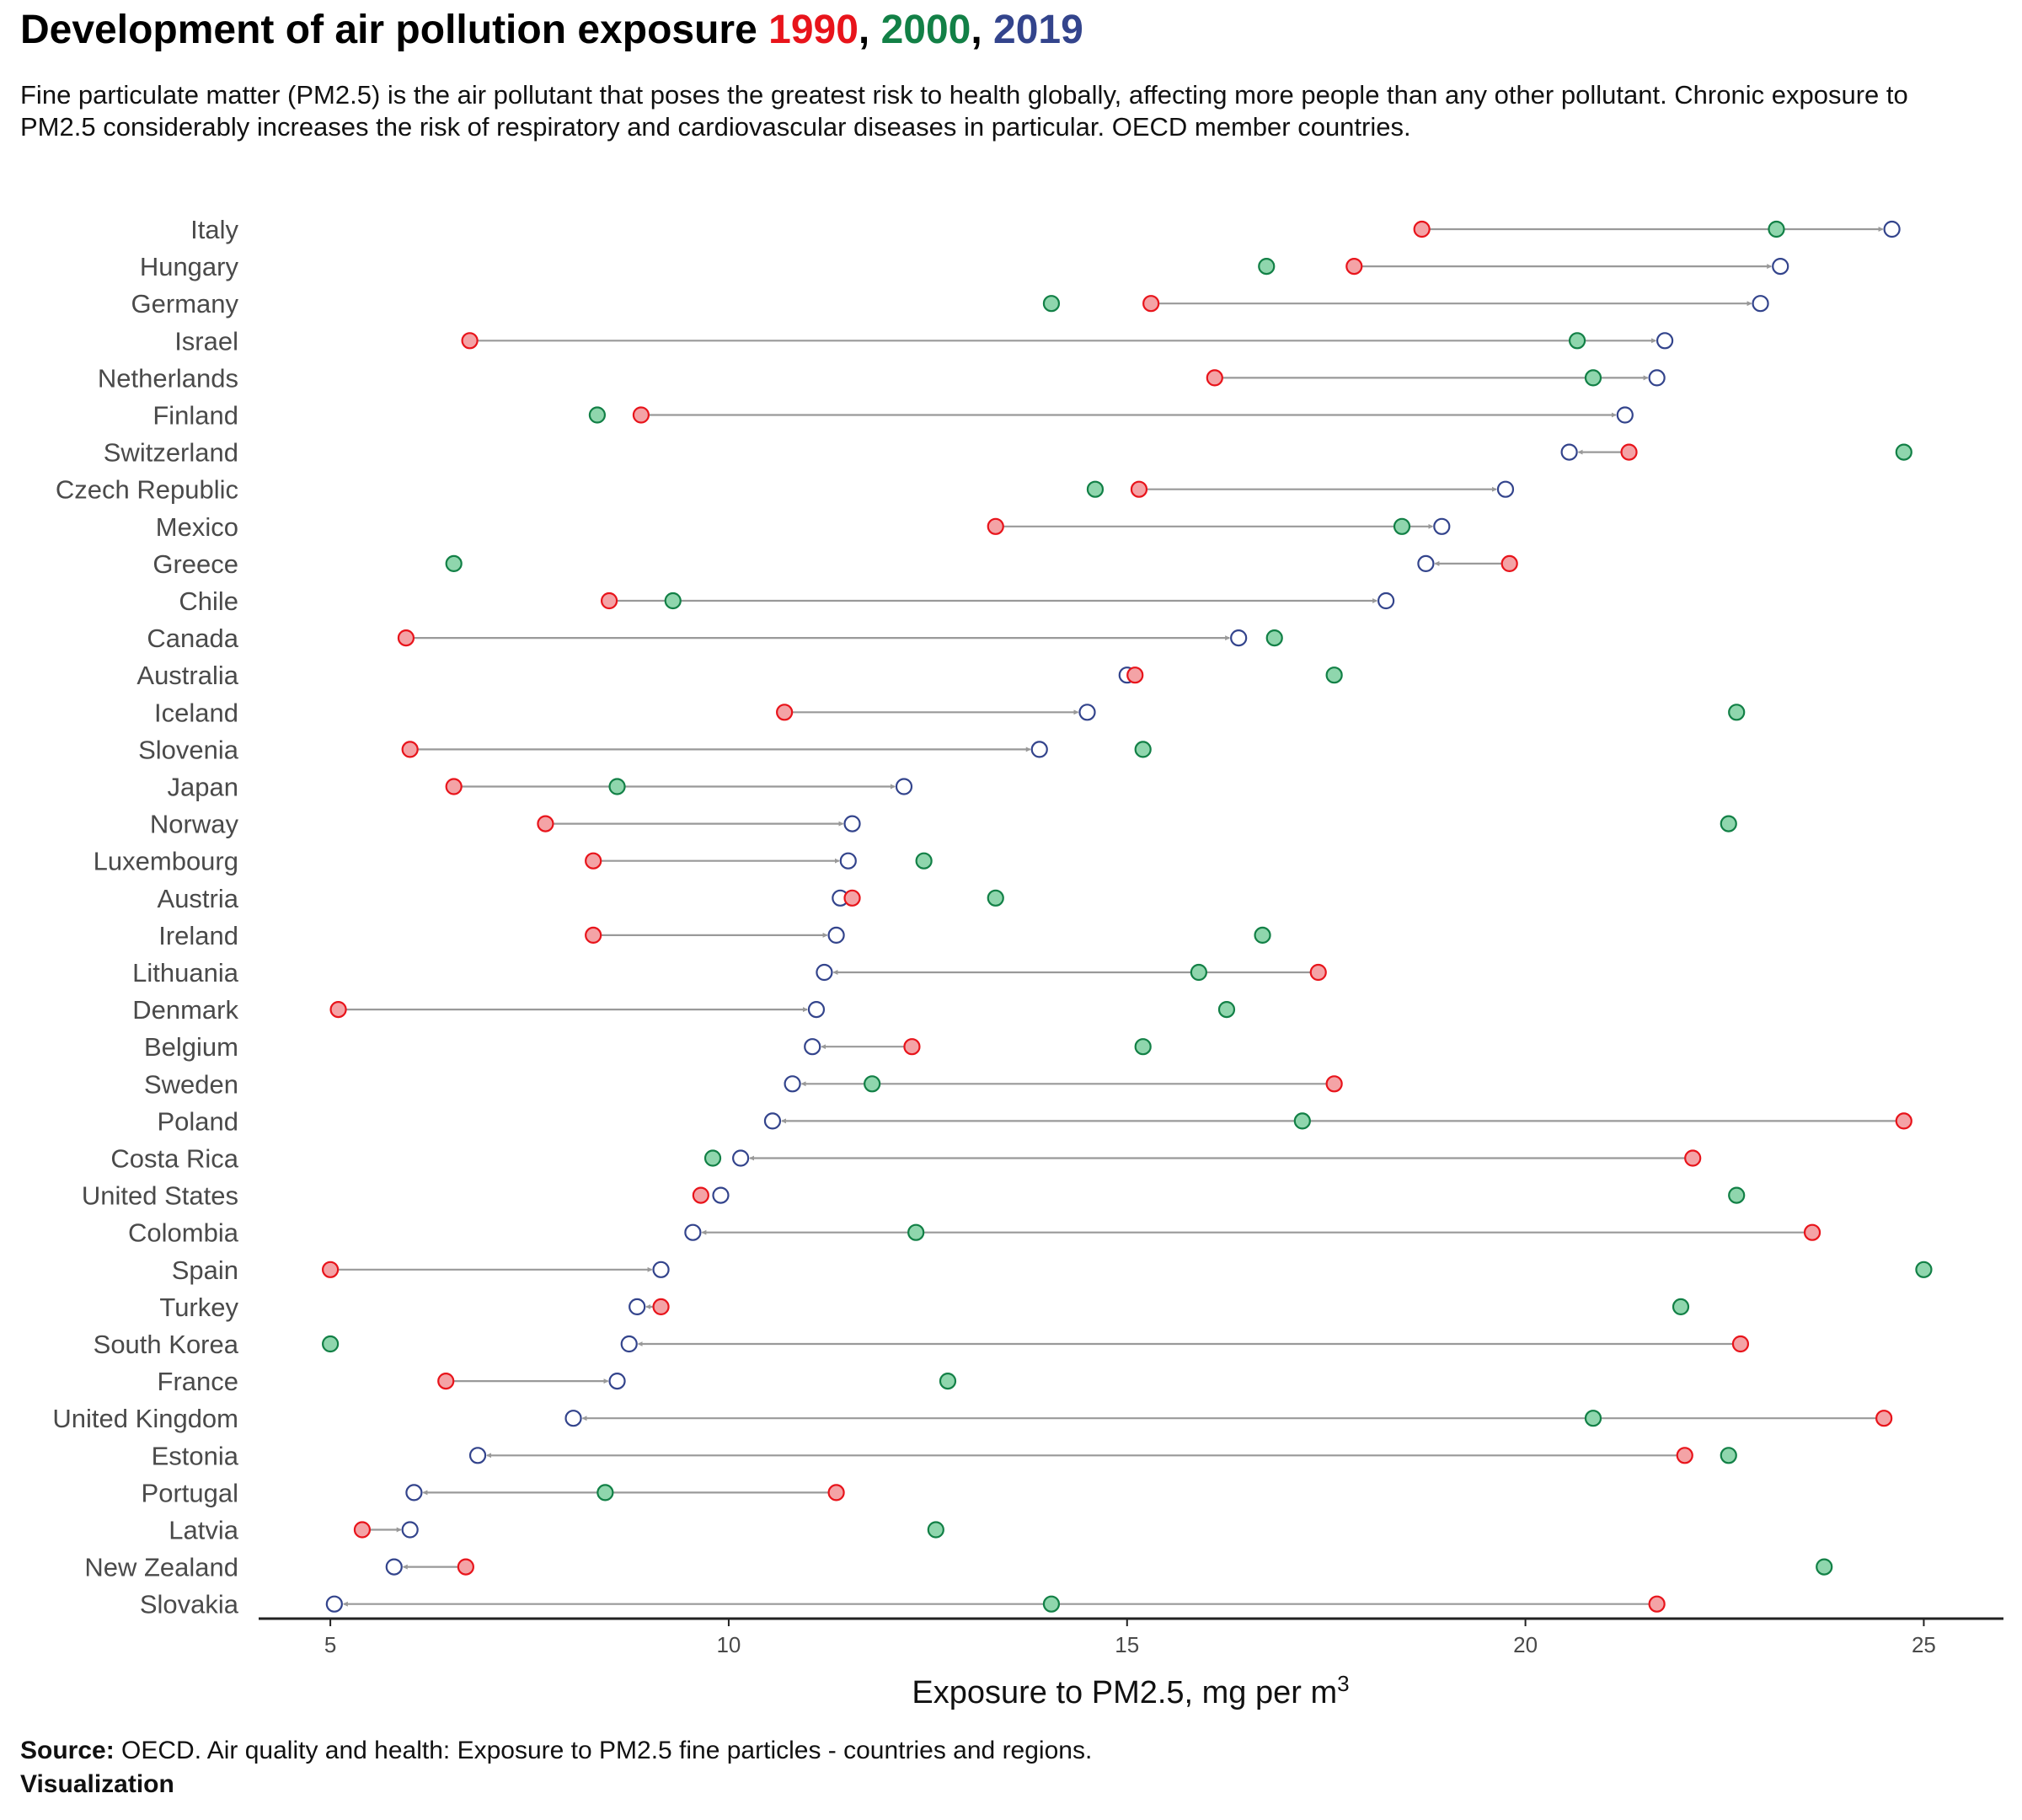 This screenshot has height=1820, width=2022. What do you see at coordinates (729, 973) in the screenshot?
I see `country-row-lithuania: Lithuania` at bounding box center [729, 973].